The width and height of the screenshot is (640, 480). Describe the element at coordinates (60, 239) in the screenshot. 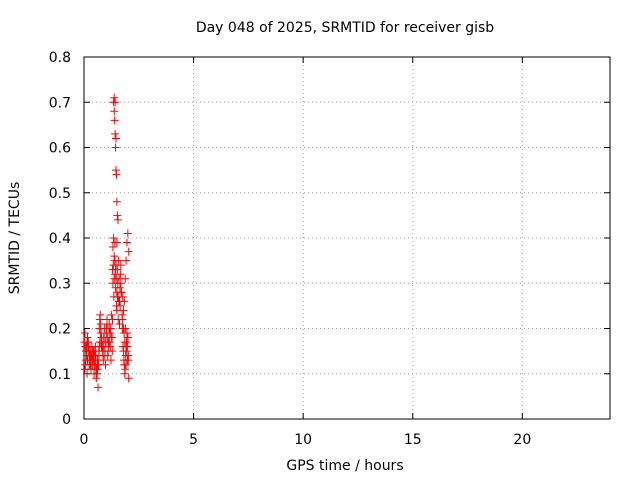

I see `y-tick-label: 0.4` at that location.